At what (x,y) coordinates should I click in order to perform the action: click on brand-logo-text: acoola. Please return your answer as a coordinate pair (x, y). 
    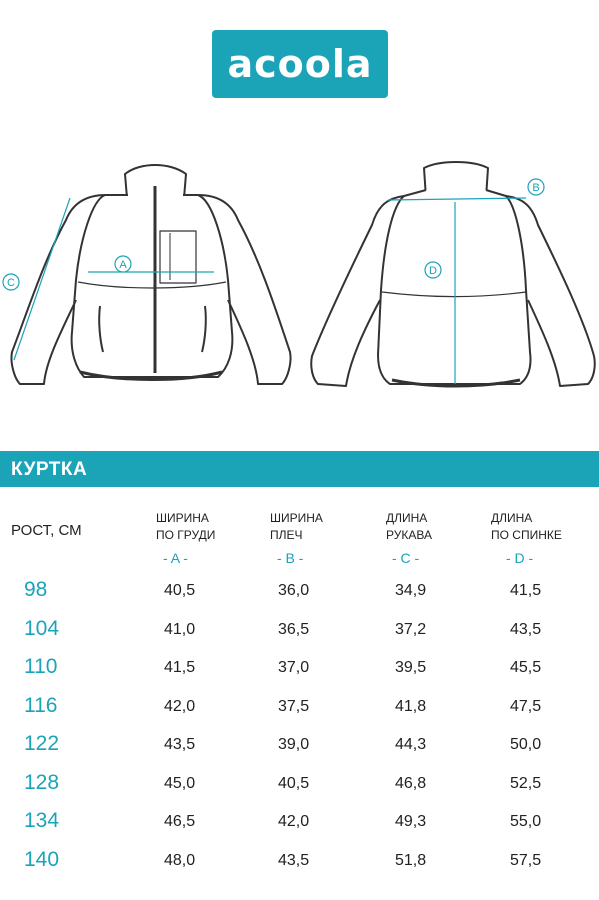
    Looking at the image, I should click on (300, 64).